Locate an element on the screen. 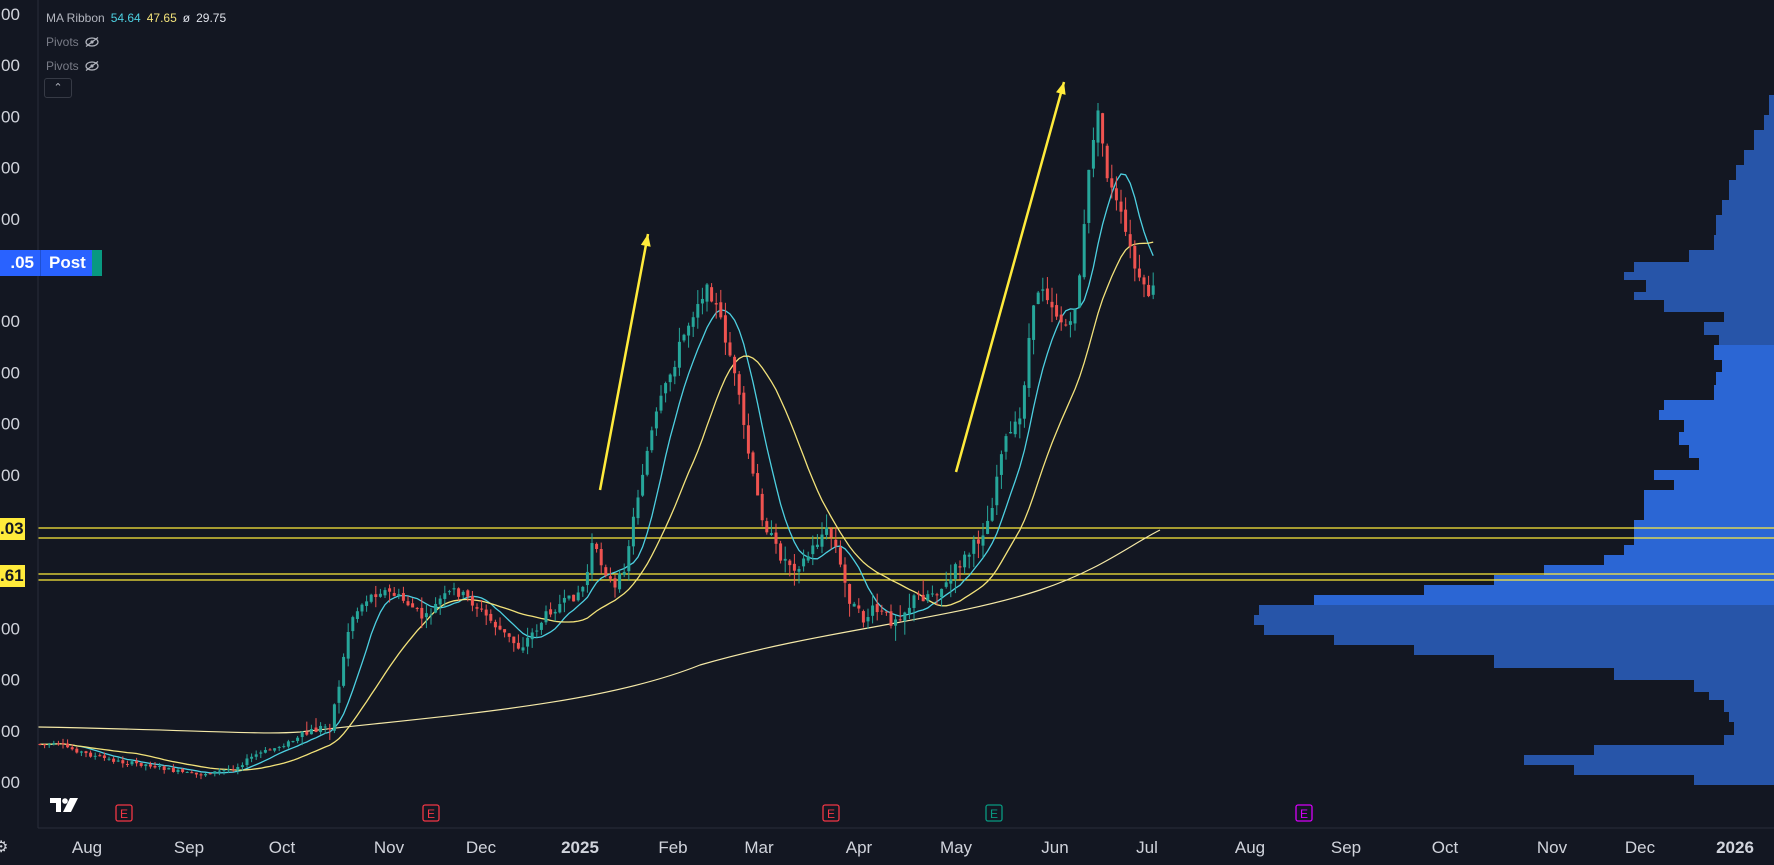  horizontal-levels is located at coordinates (906, 554).